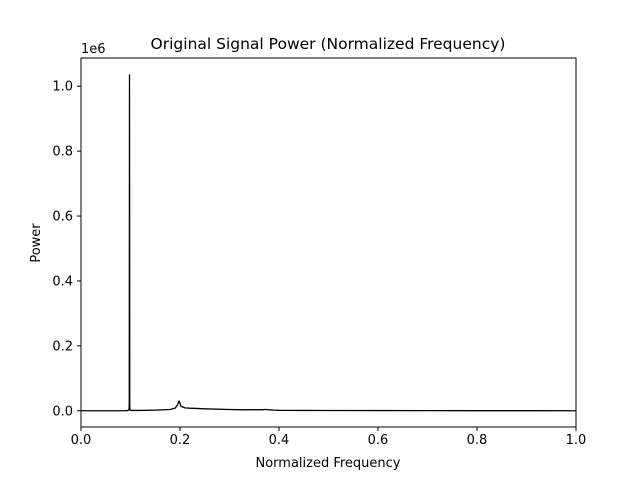 This screenshot has width=640, height=480. What do you see at coordinates (576, 440) in the screenshot?
I see `x-tick-label: 1.0` at bounding box center [576, 440].